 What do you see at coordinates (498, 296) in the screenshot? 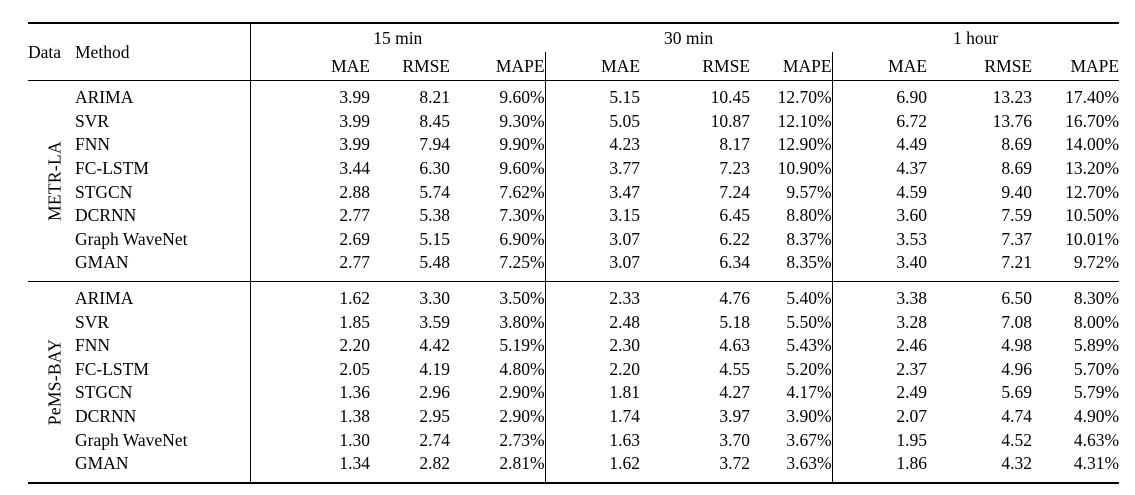
I see `metric-value-cell: 3.50%` at bounding box center [498, 296].